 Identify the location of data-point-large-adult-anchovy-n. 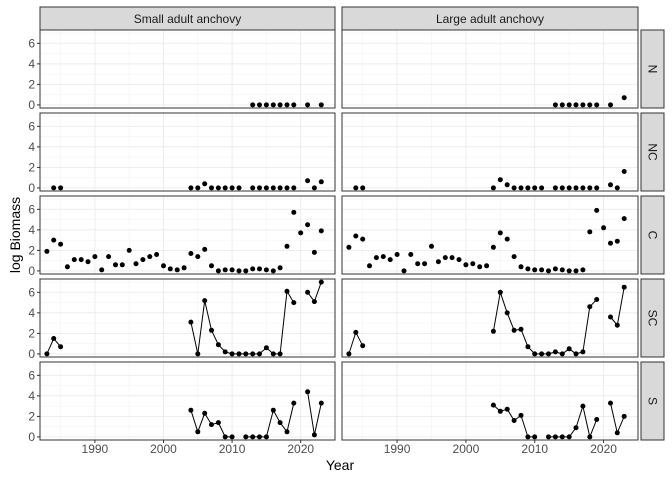
(569, 105).